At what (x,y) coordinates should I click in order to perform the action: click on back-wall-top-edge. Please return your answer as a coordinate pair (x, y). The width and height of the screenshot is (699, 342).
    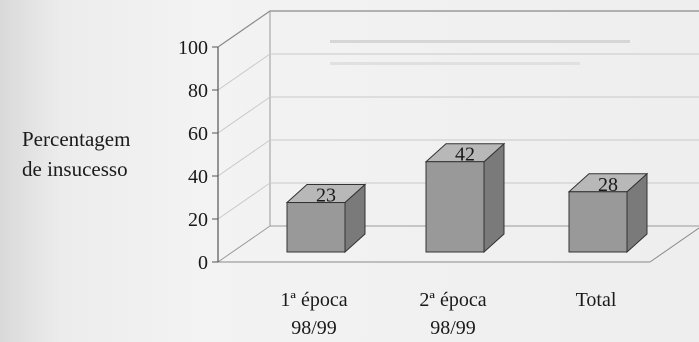
    Looking at the image, I should click on (458, 29).